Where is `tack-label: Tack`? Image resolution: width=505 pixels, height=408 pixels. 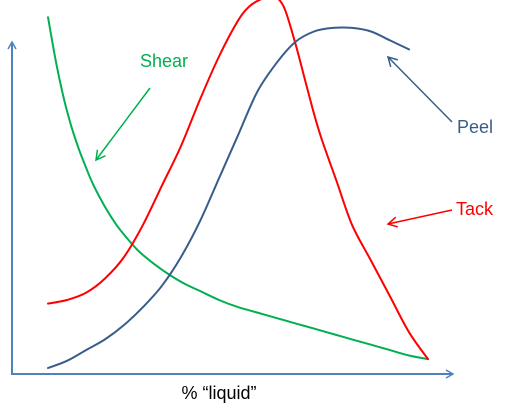
tack-label: Tack is located at coordinates (475, 209).